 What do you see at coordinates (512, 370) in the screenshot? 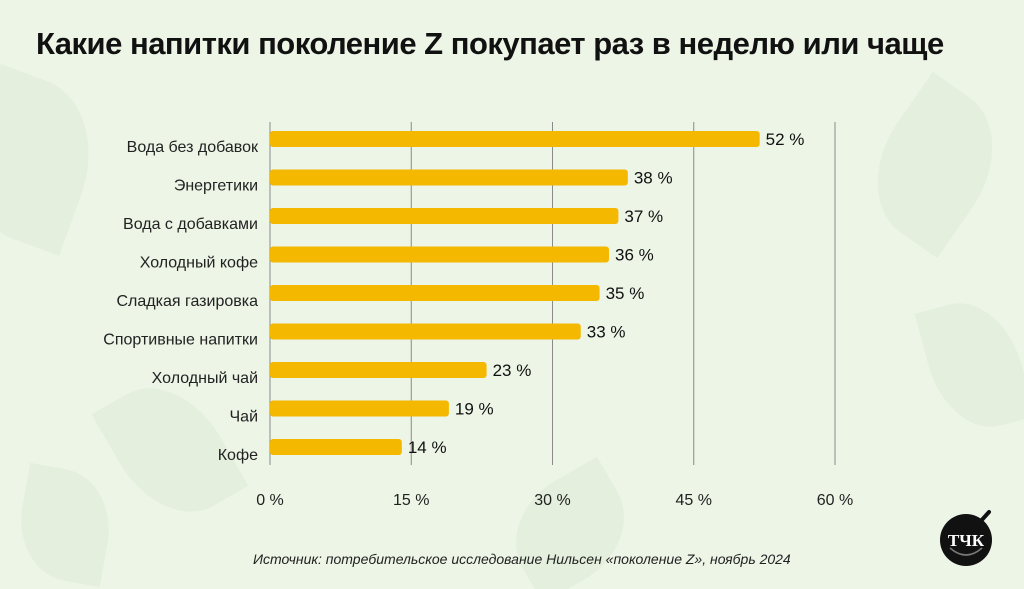
I see `value-label: 23 %` at bounding box center [512, 370].